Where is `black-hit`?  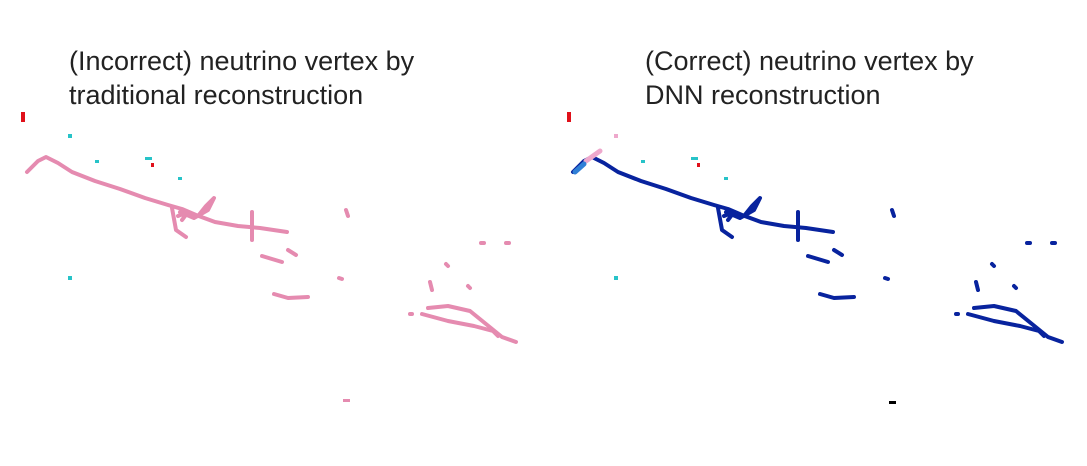 black-hit is located at coordinates (892, 402).